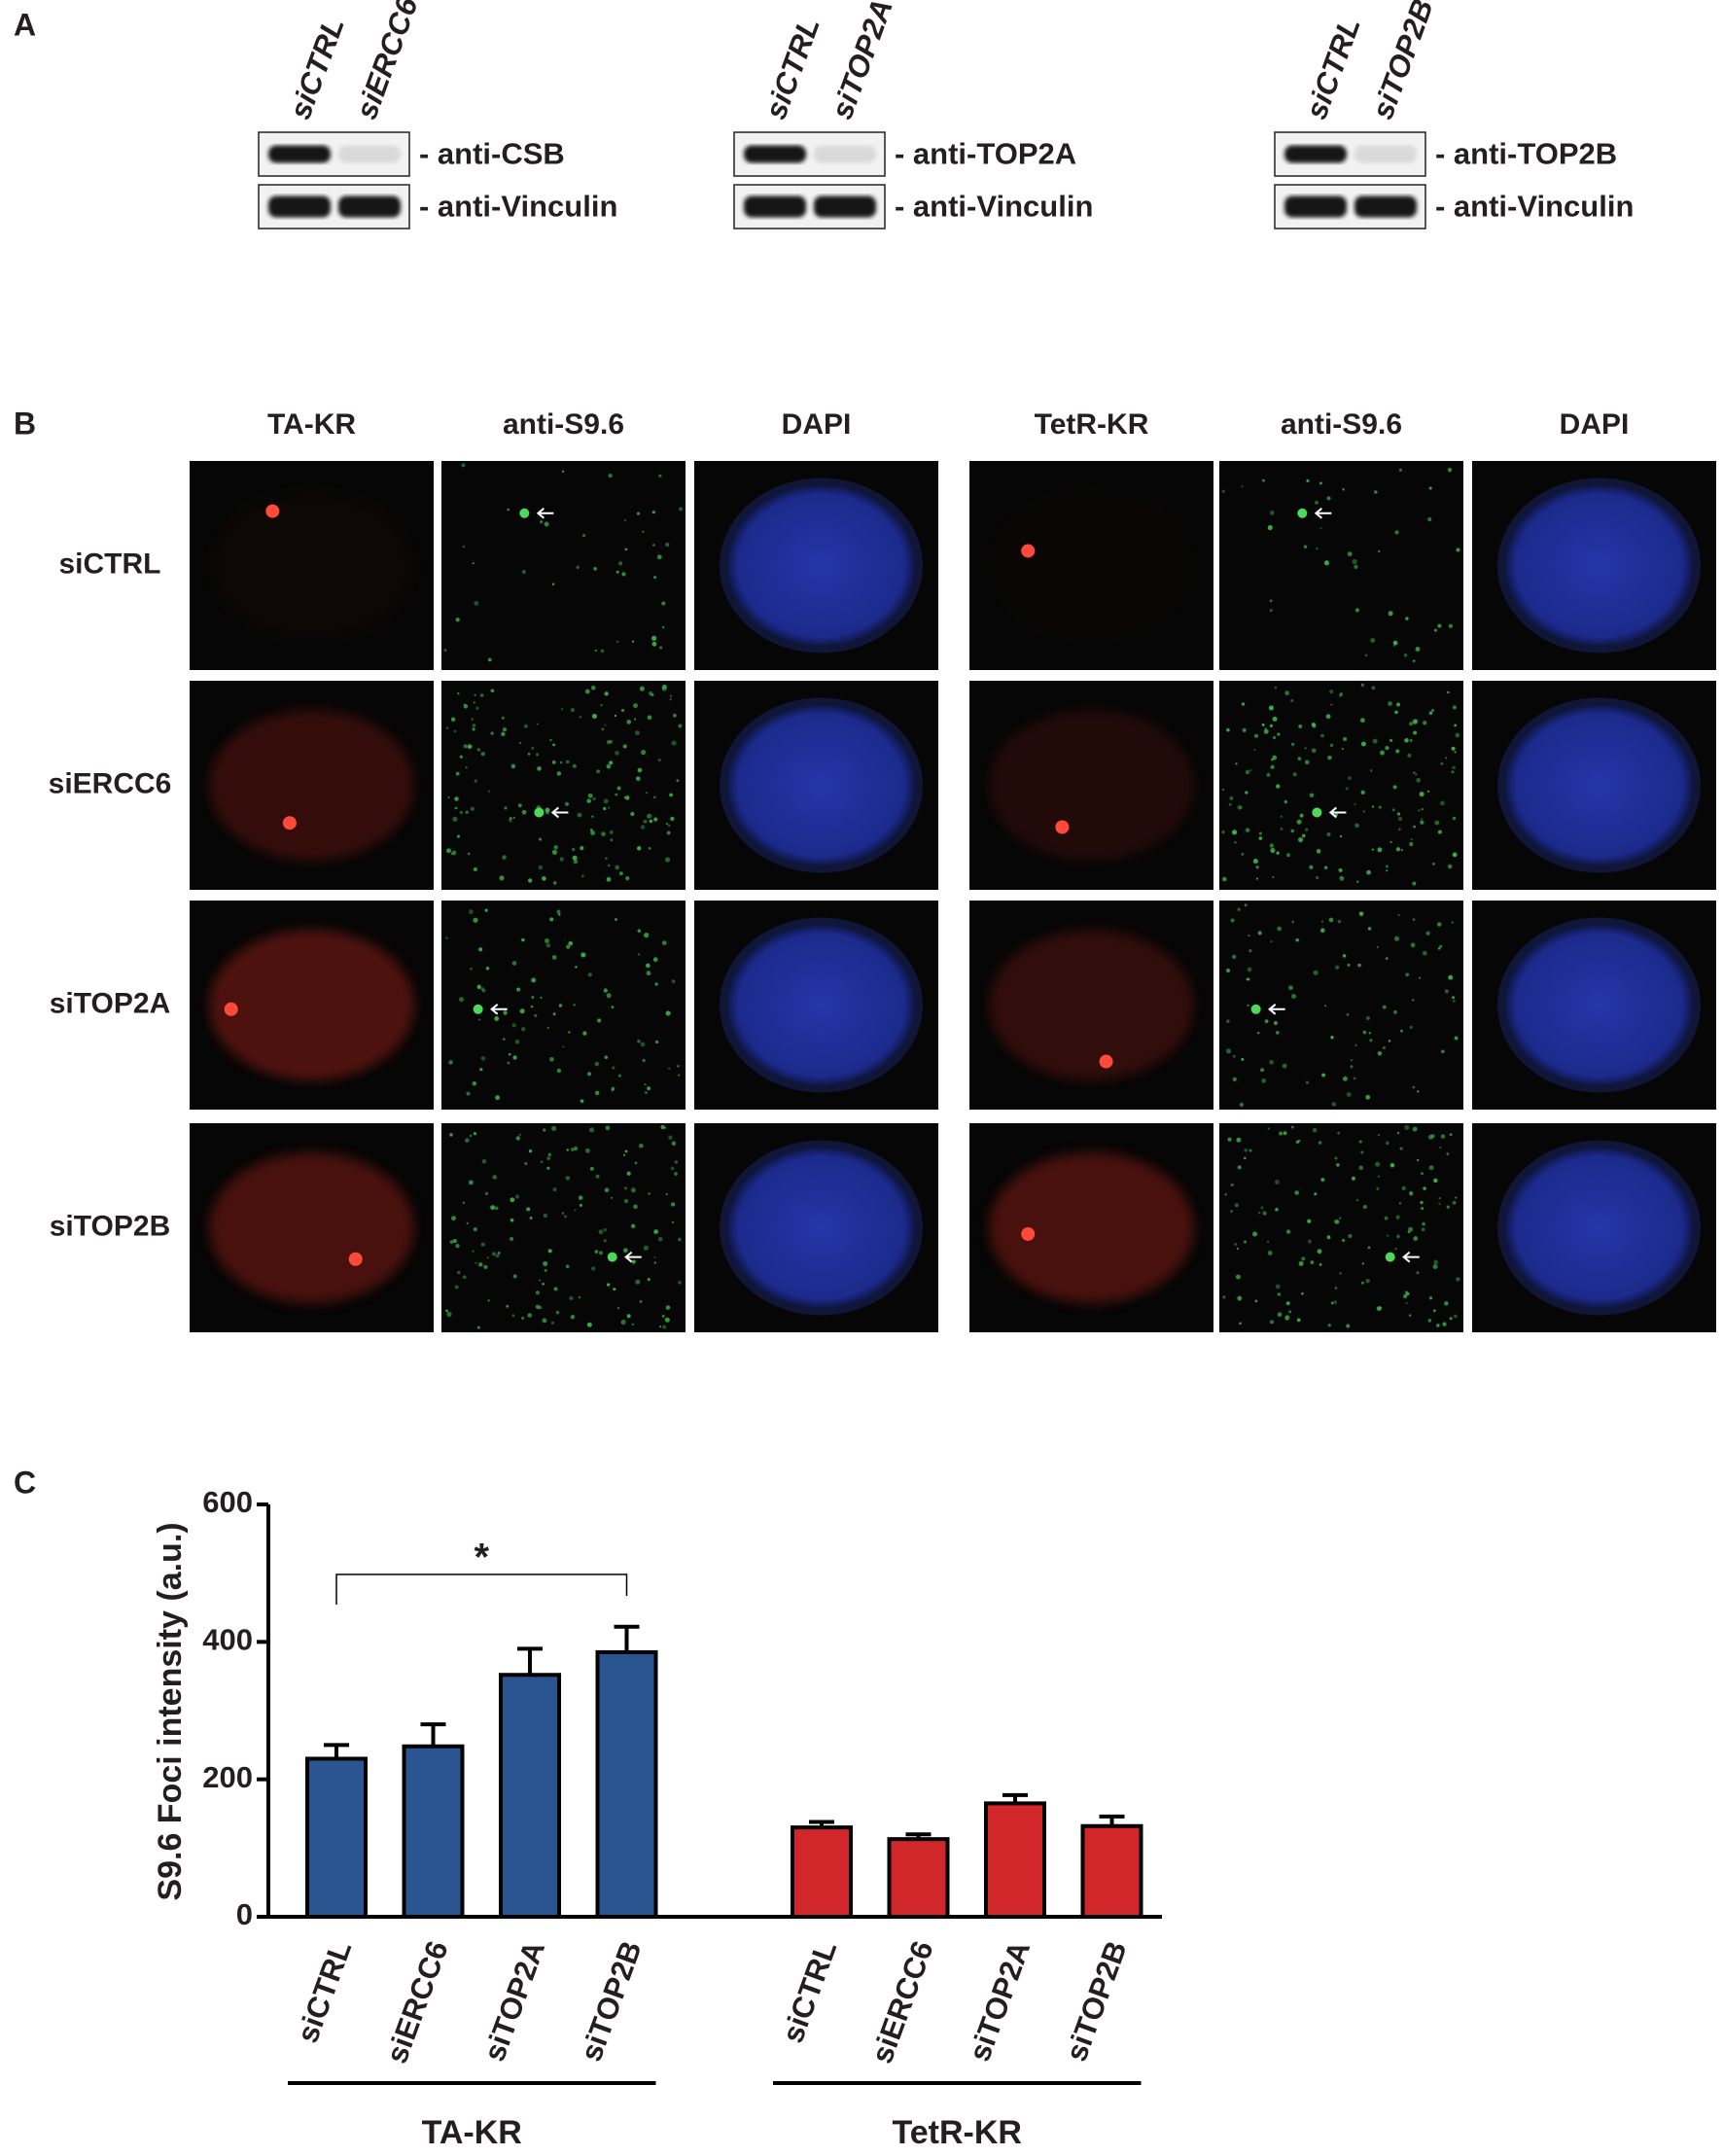 This screenshot has width=1723, height=2156. Describe the element at coordinates (539, 812) in the screenshot. I see `locus` at that location.